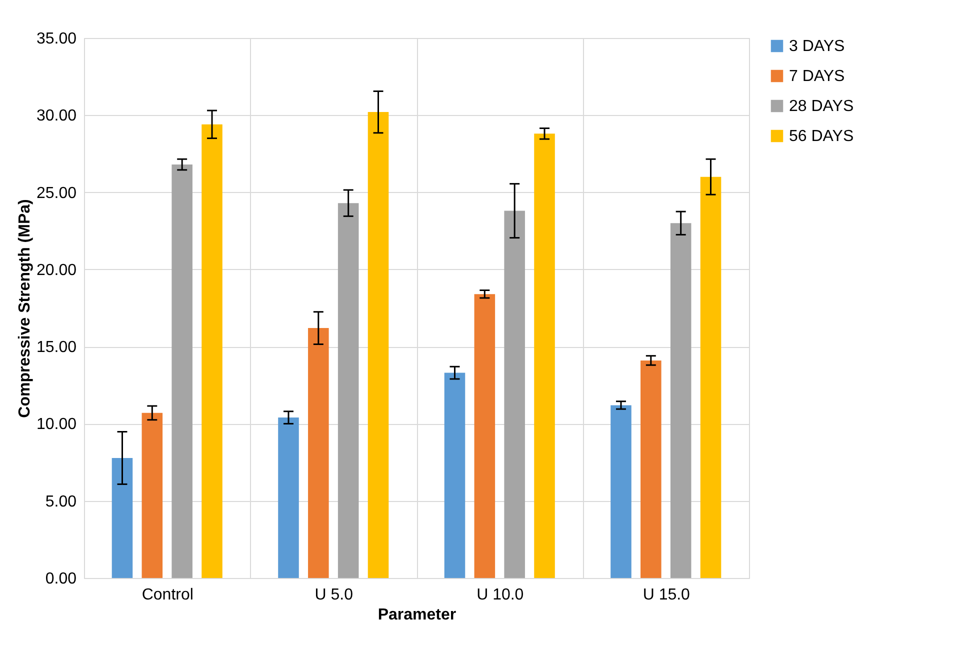 The width and height of the screenshot is (963, 662). I want to click on y-tick-label: 20.00, so click(56, 270).